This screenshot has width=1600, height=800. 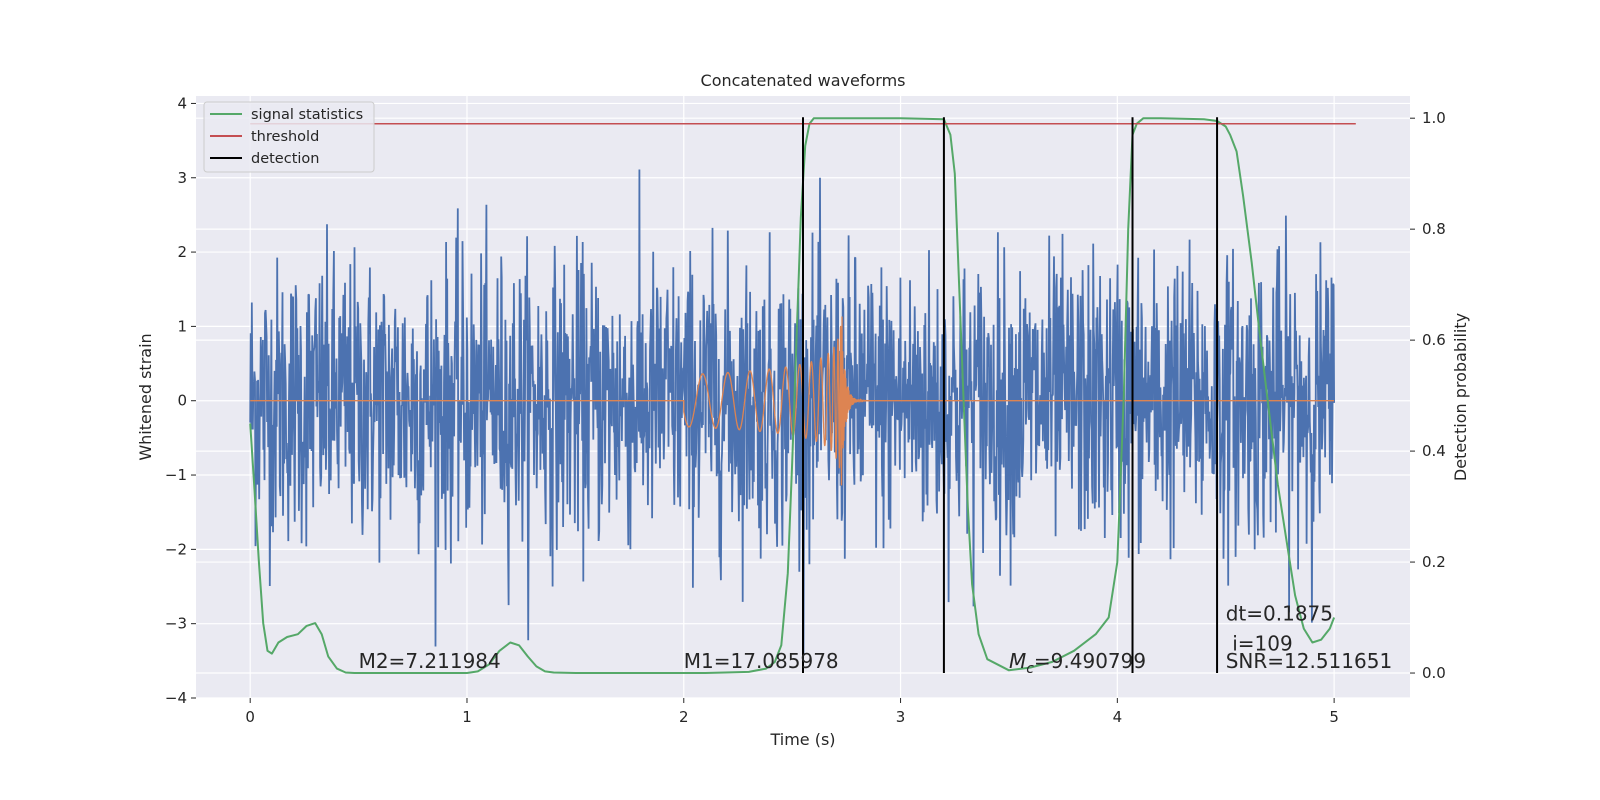 I want to click on y-tick-label: 3, so click(x=182, y=178).